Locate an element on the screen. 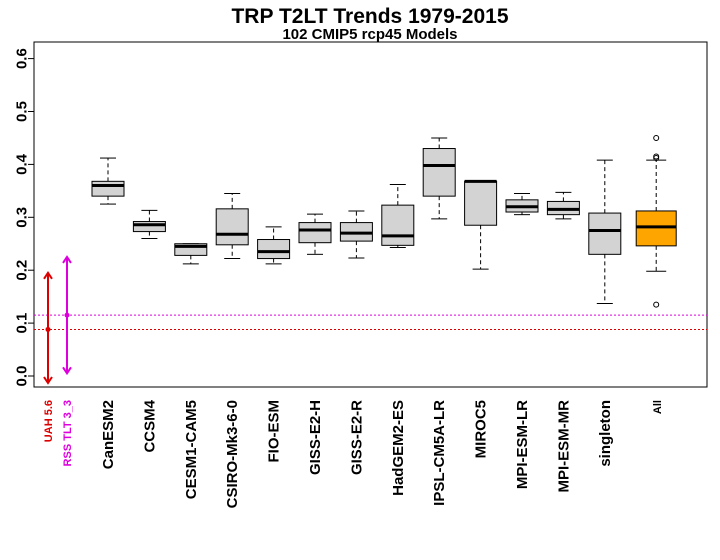 The image size is (720, 560). x-category-label: CCSM4 is located at coordinates (149, 425).